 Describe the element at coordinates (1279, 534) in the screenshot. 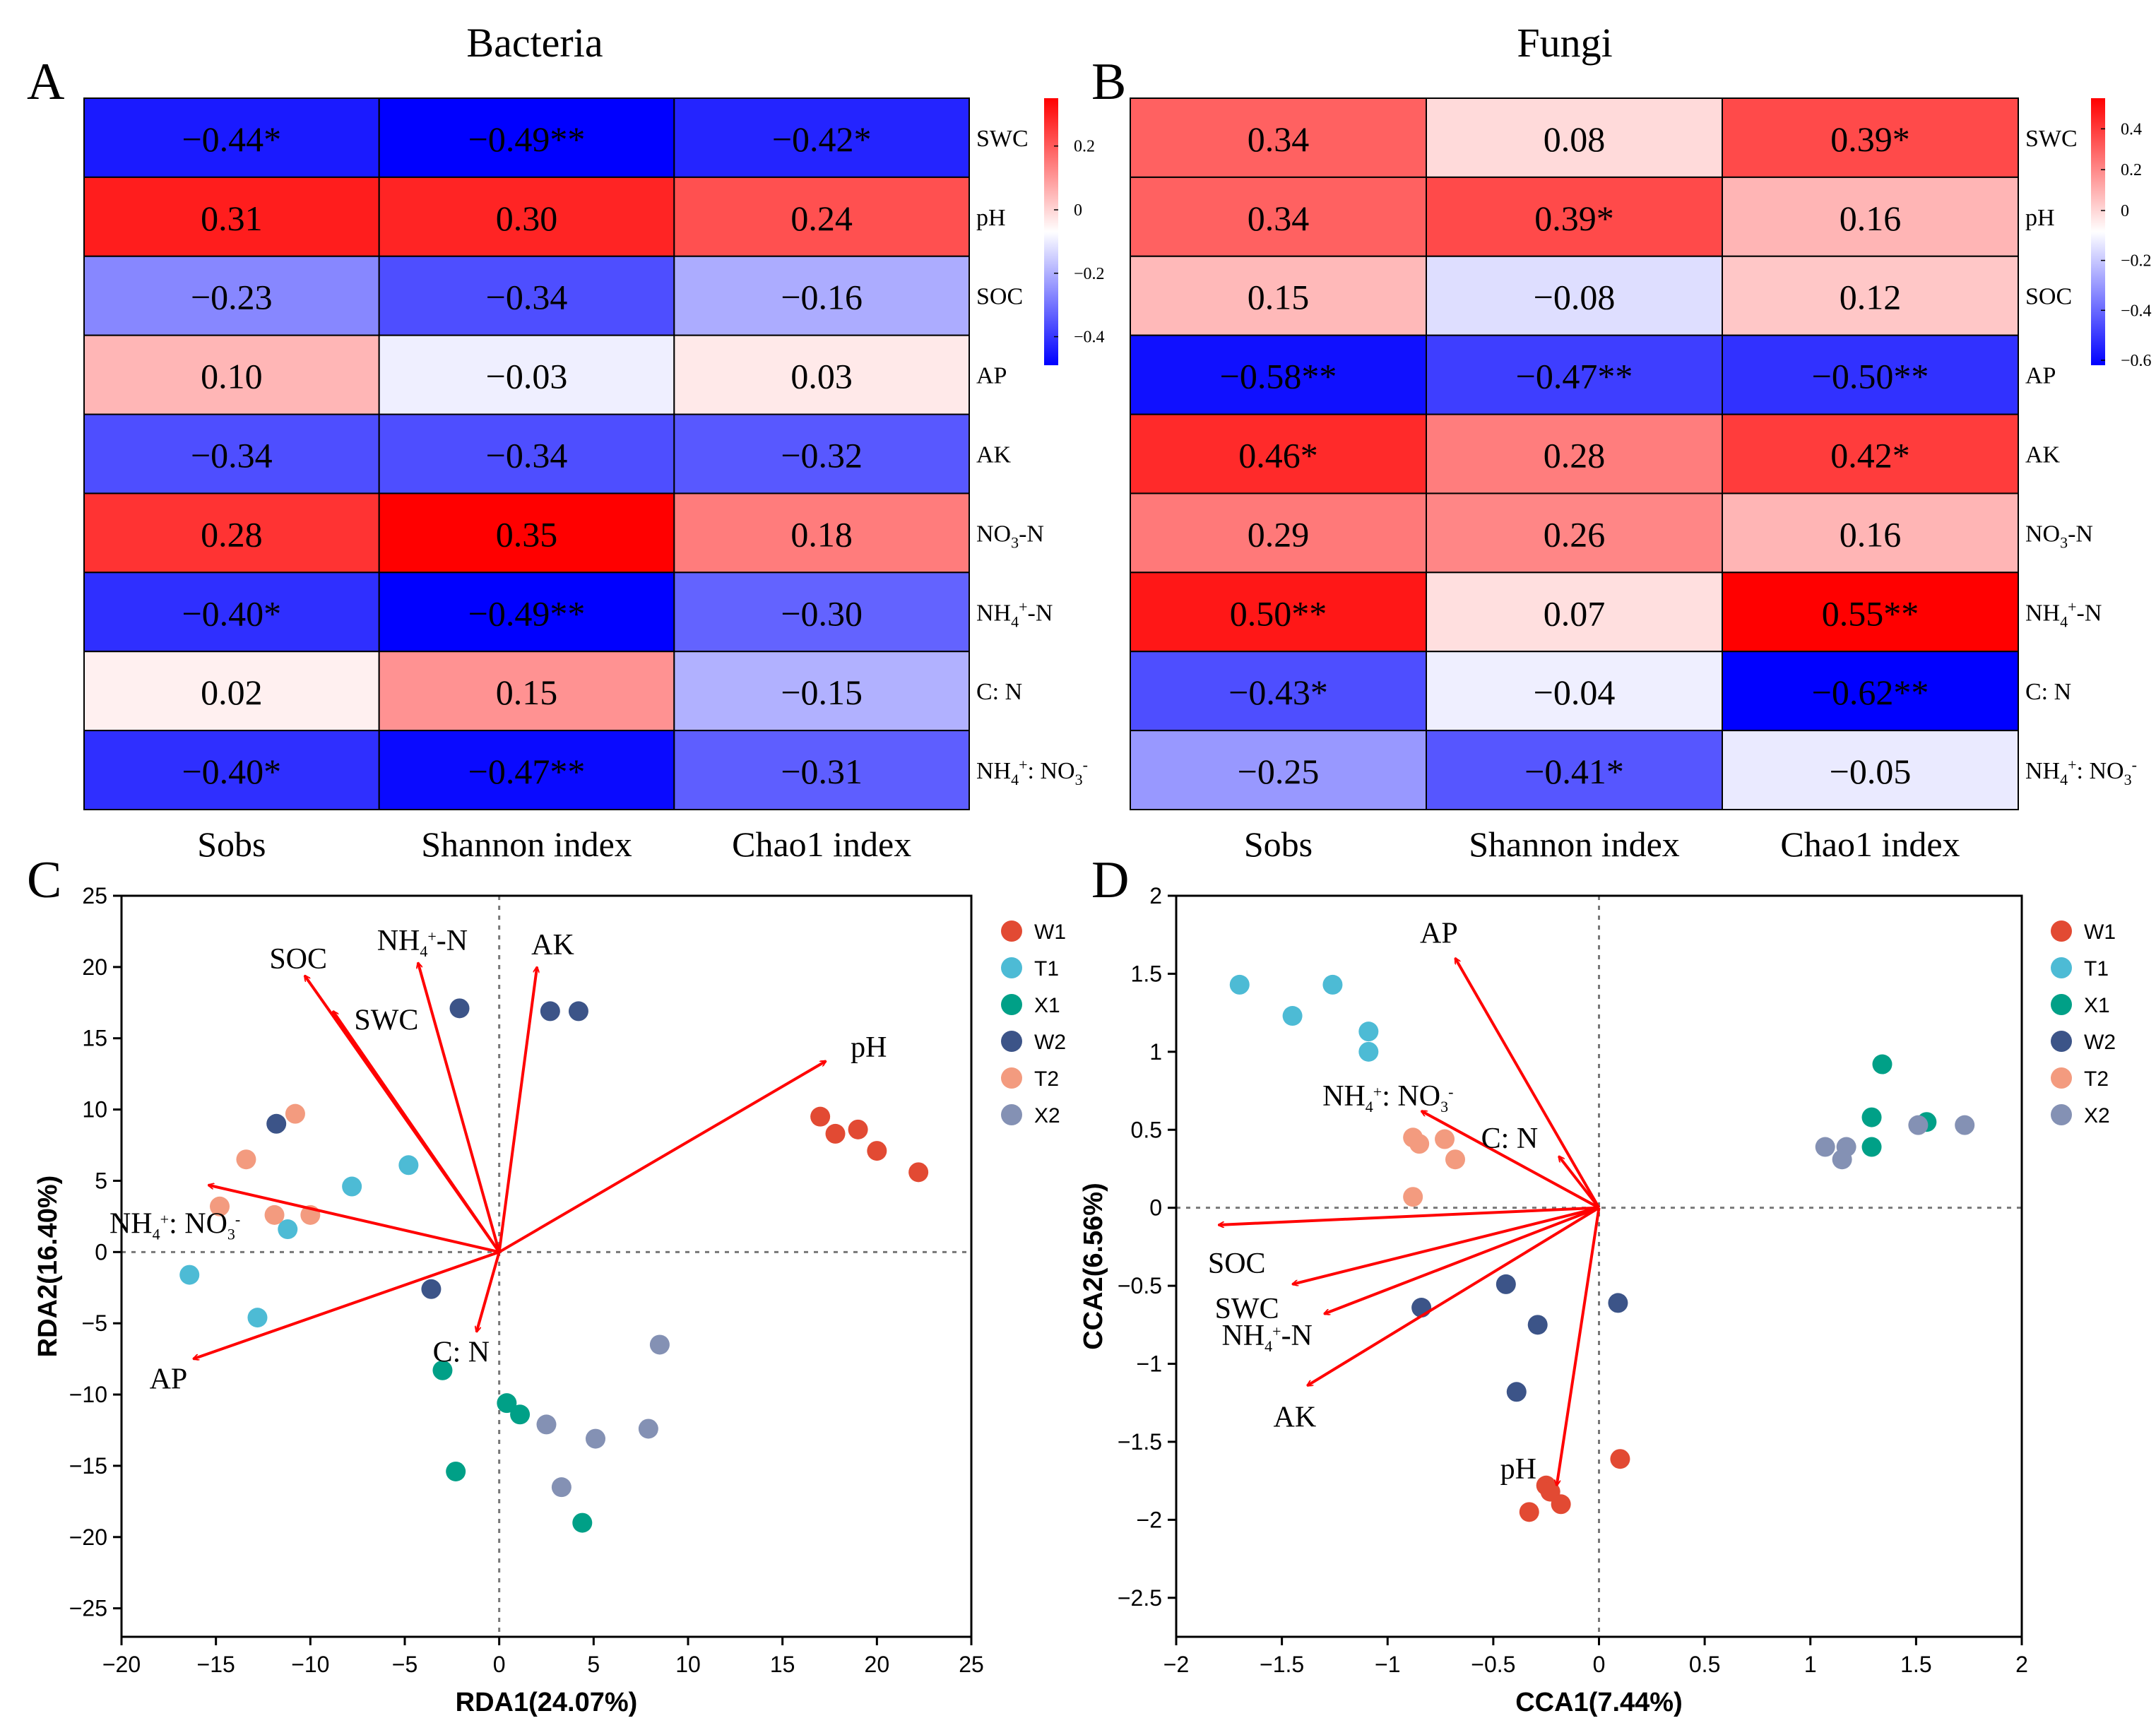

I see `cell-value-label: 0.29` at that location.